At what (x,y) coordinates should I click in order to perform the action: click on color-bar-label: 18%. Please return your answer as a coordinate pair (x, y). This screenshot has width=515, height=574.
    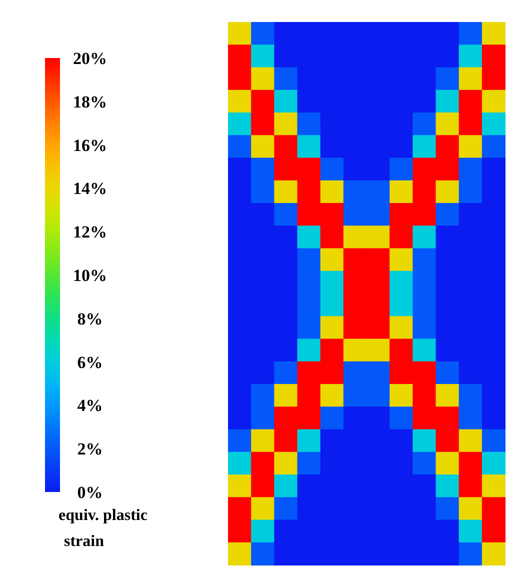
    Looking at the image, I should click on (90, 102).